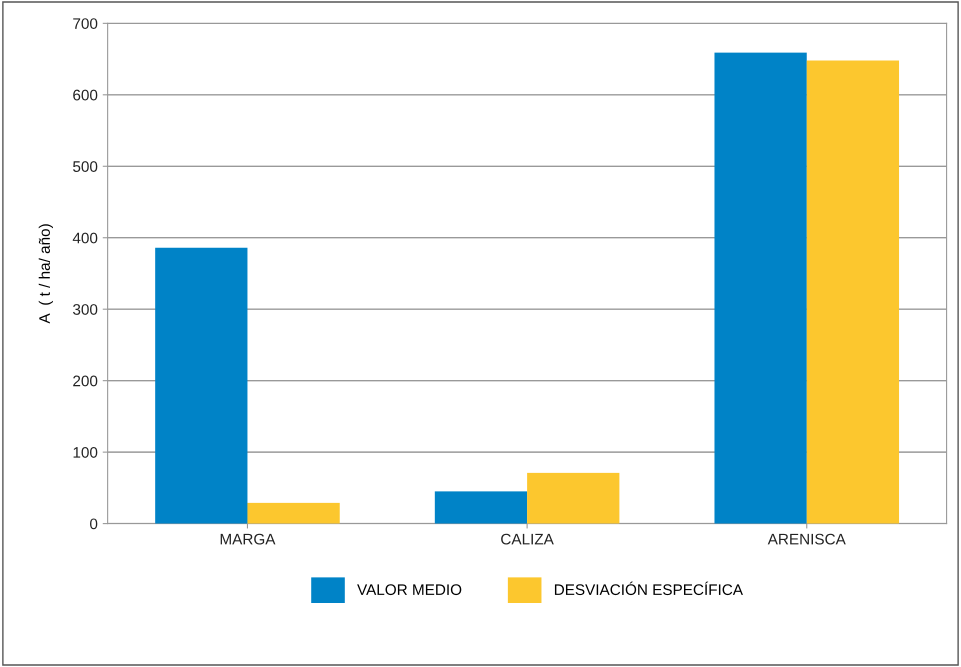 The image size is (961, 667). Describe the element at coordinates (409, 590) in the screenshot. I see `legend-label: VALOR MEDIO` at that location.